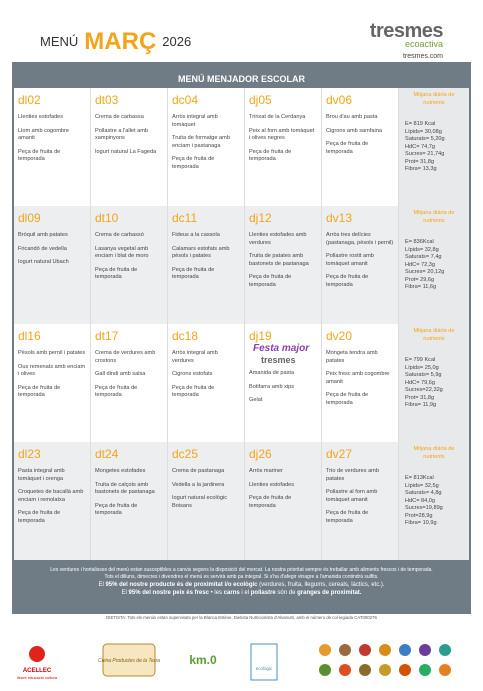 This screenshot has width=483, height=691. What do you see at coordinates (339, 218) in the screenshot?
I see `day-label: dv13` at bounding box center [339, 218].